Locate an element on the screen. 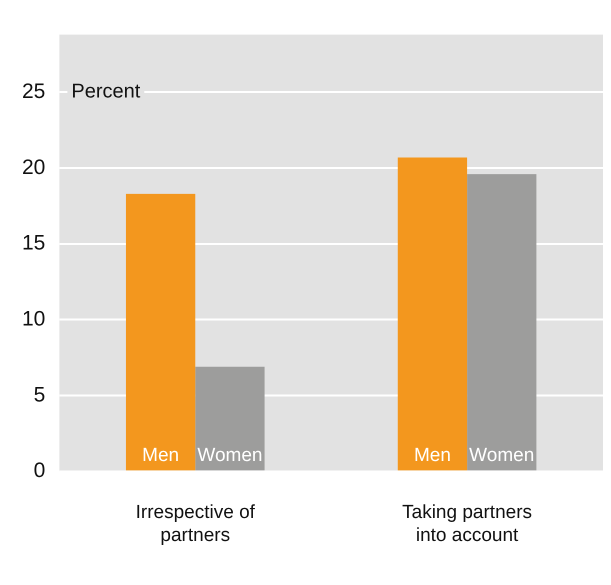 This screenshot has width=611, height=585. y-tick-label: 0 is located at coordinates (40, 470).